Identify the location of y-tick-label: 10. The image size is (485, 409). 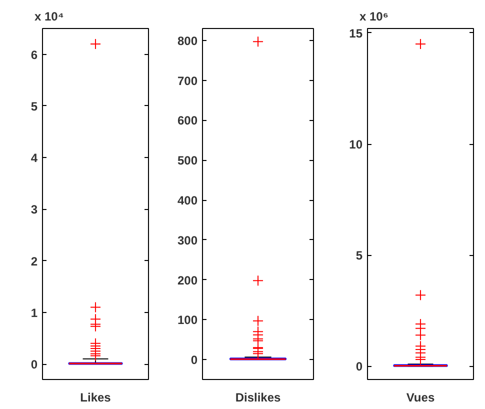
(356, 145).